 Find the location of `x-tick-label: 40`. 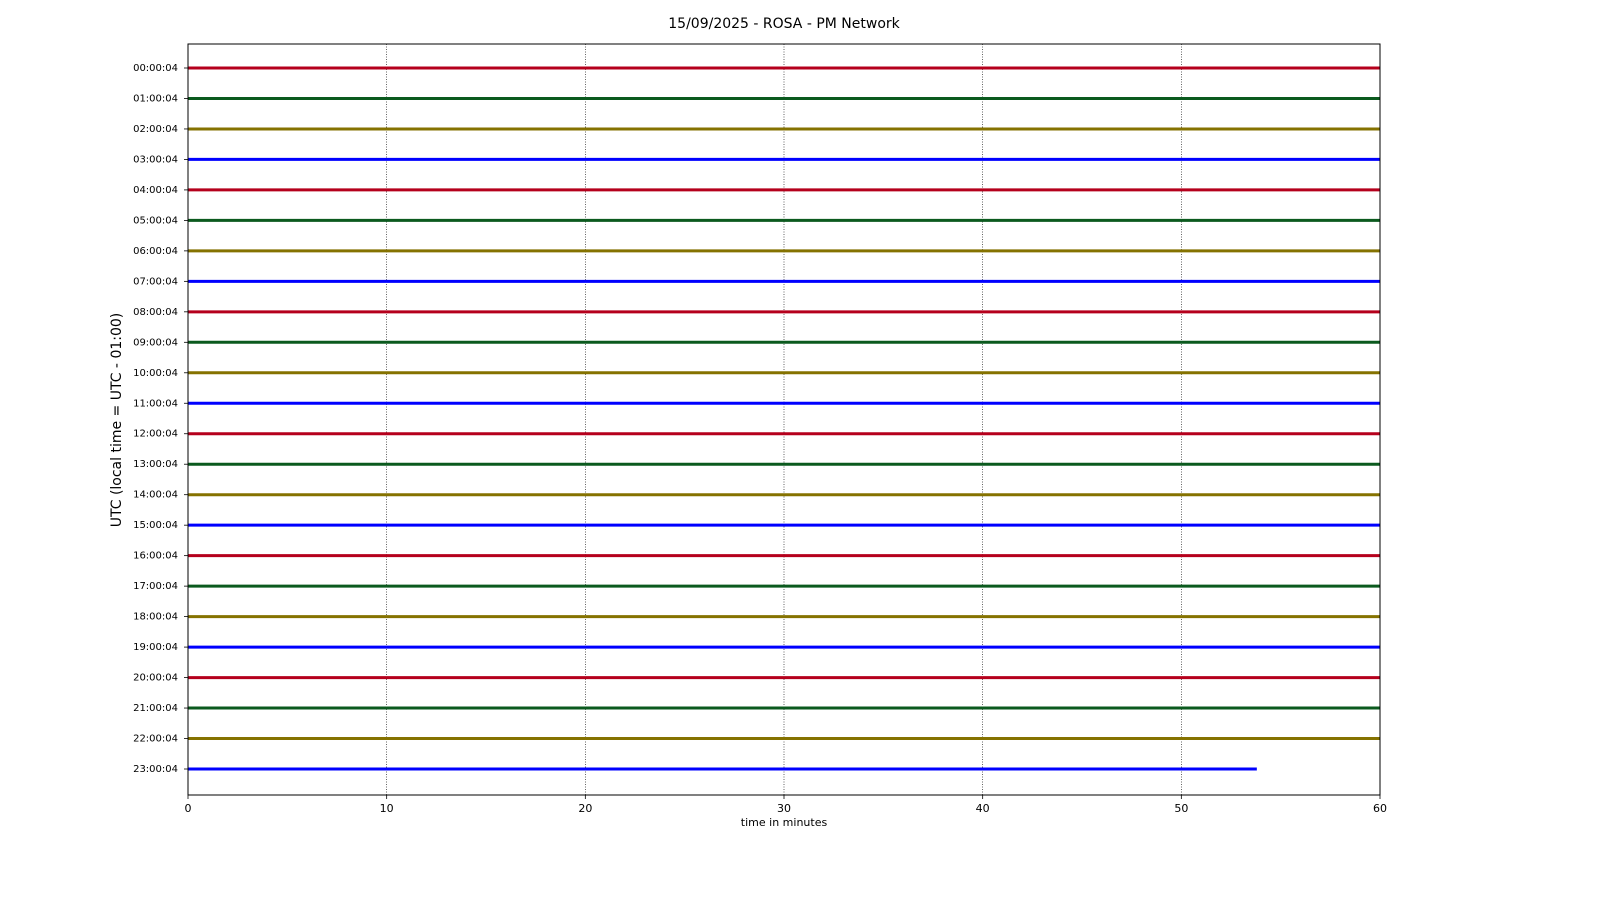

x-tick-label: 40 is located at coordinates (983, 808).